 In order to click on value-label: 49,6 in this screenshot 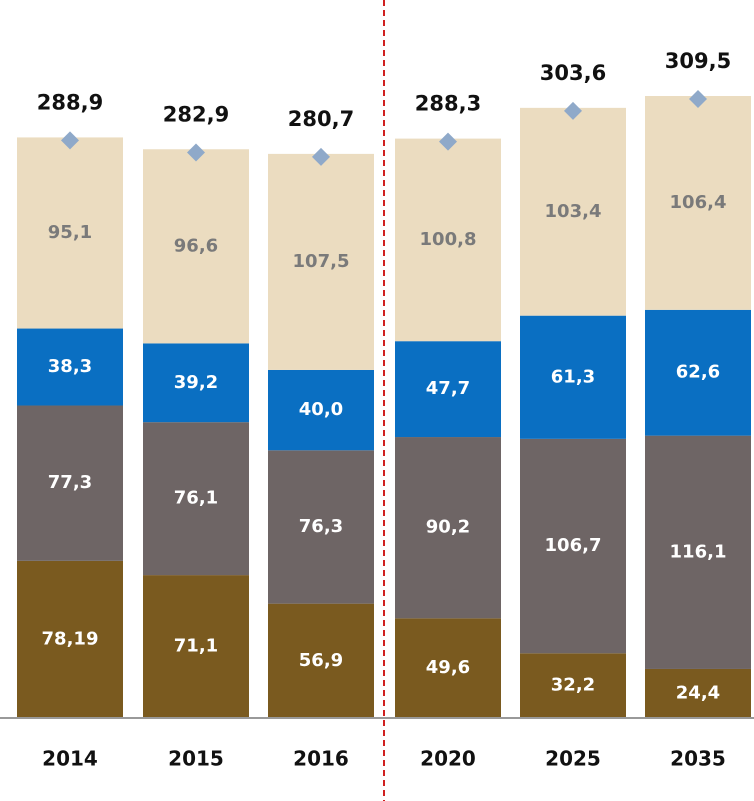, I will do `click(448, 667)`.